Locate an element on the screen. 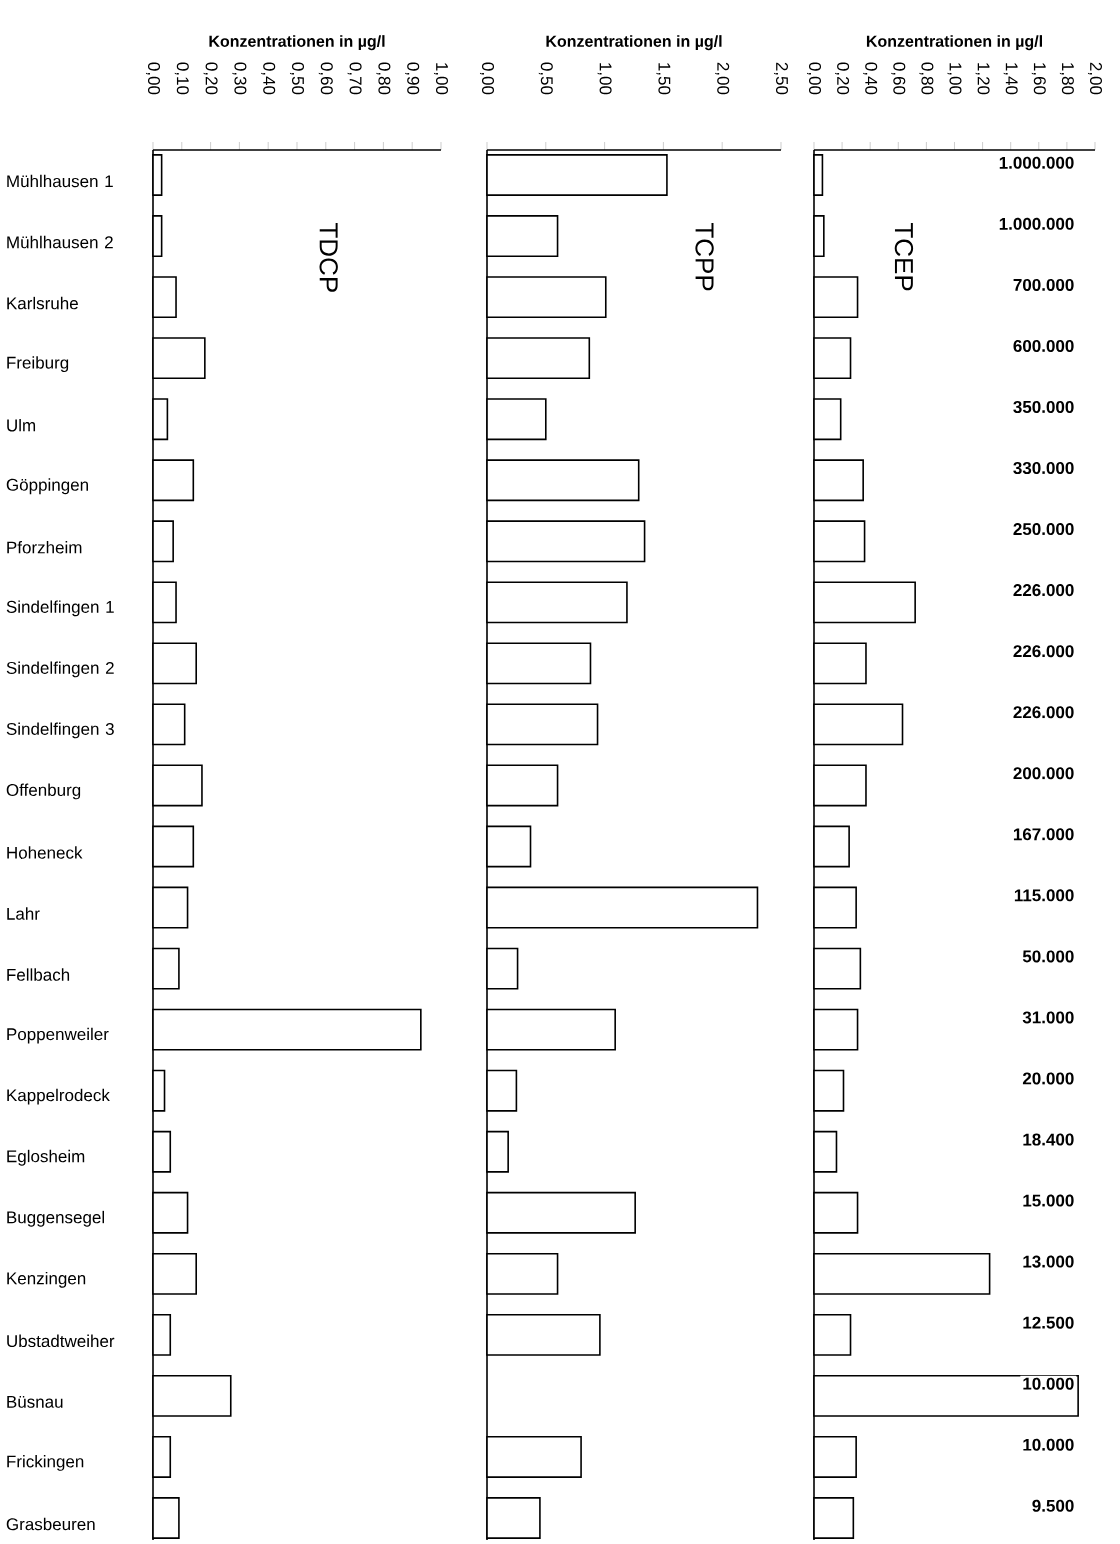 This screenshot has width=1120, height=1544. y-tick-label: Offenburg is located at coordinates (43, 791).